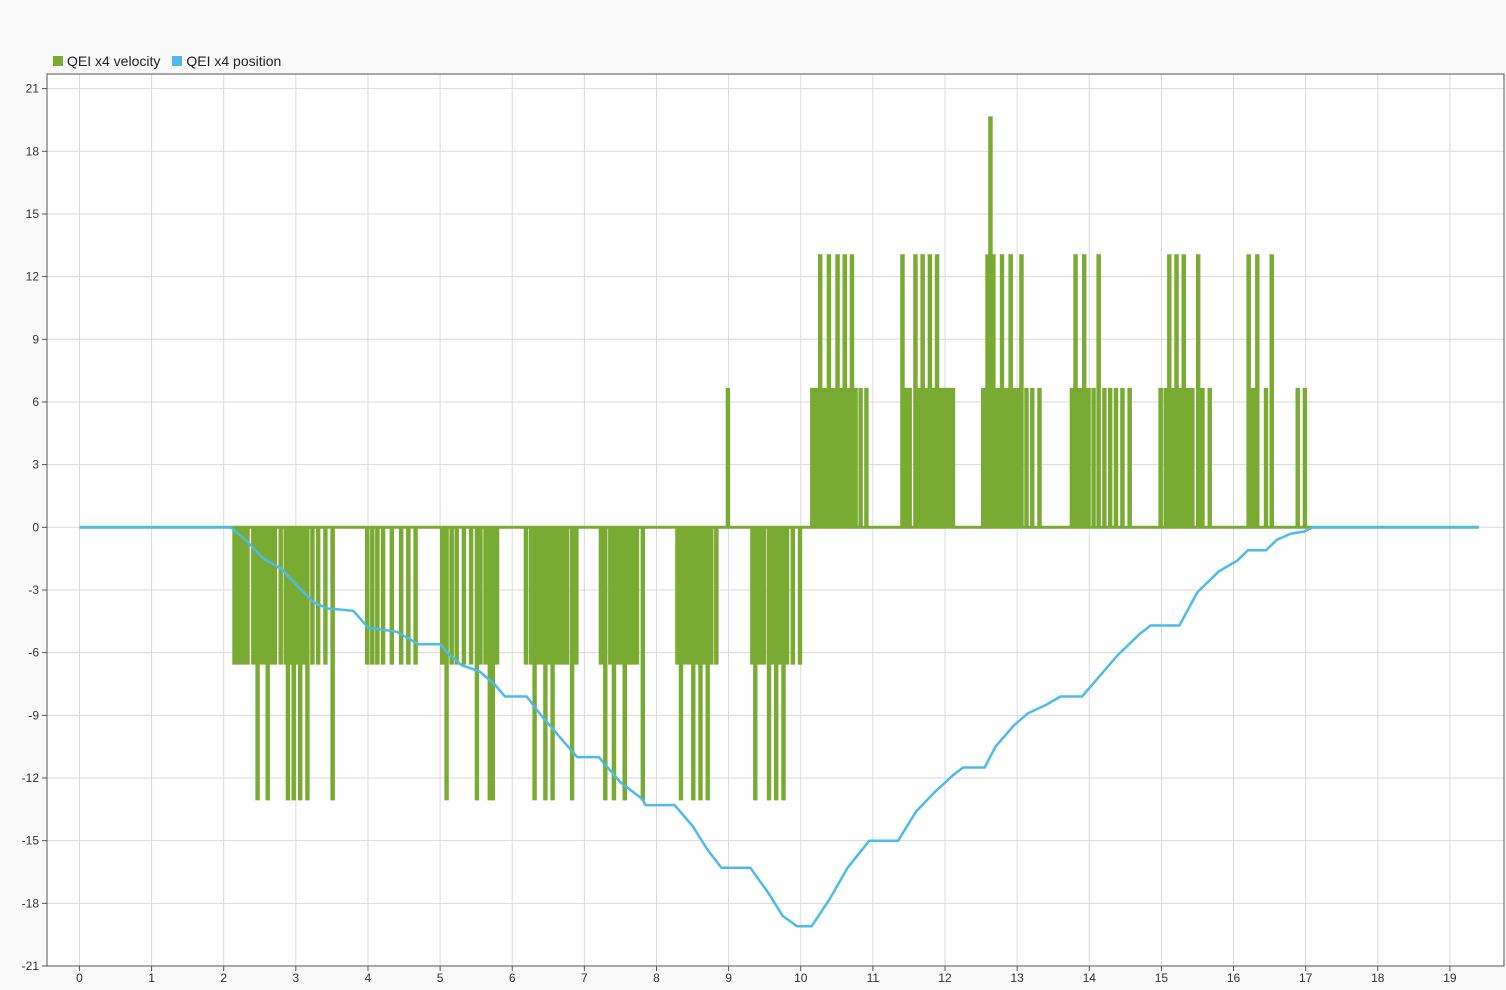 This screenshot has height=990, width=1506. I want to click on y-tick-label: -12, so click(31, 778).